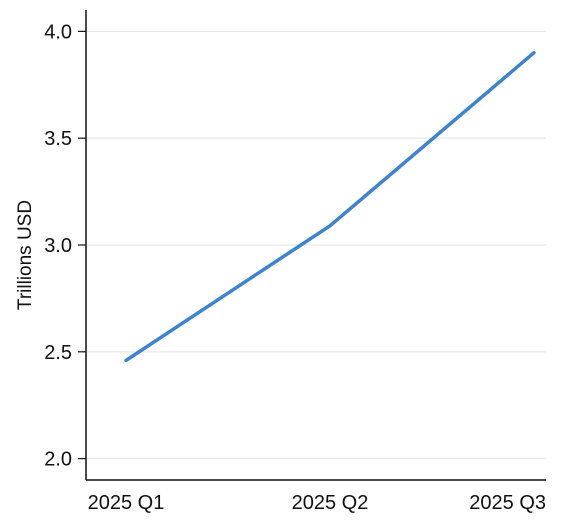 This screenshot has width=576, height=525. Describe the element at coordinates (58, 460) in the screenshot. I see `y-tick-label: 2.0` at that location.